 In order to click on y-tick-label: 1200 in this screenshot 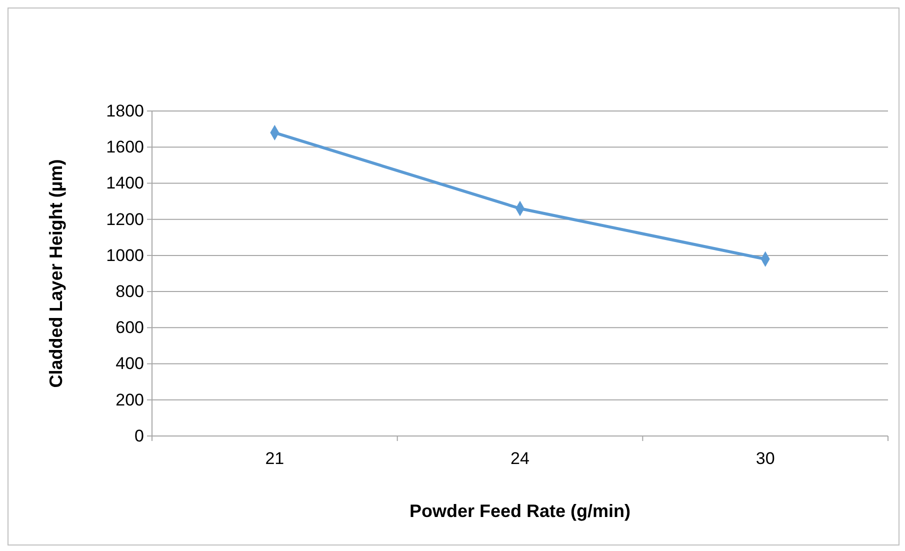, I will do `click(125, 219)`.